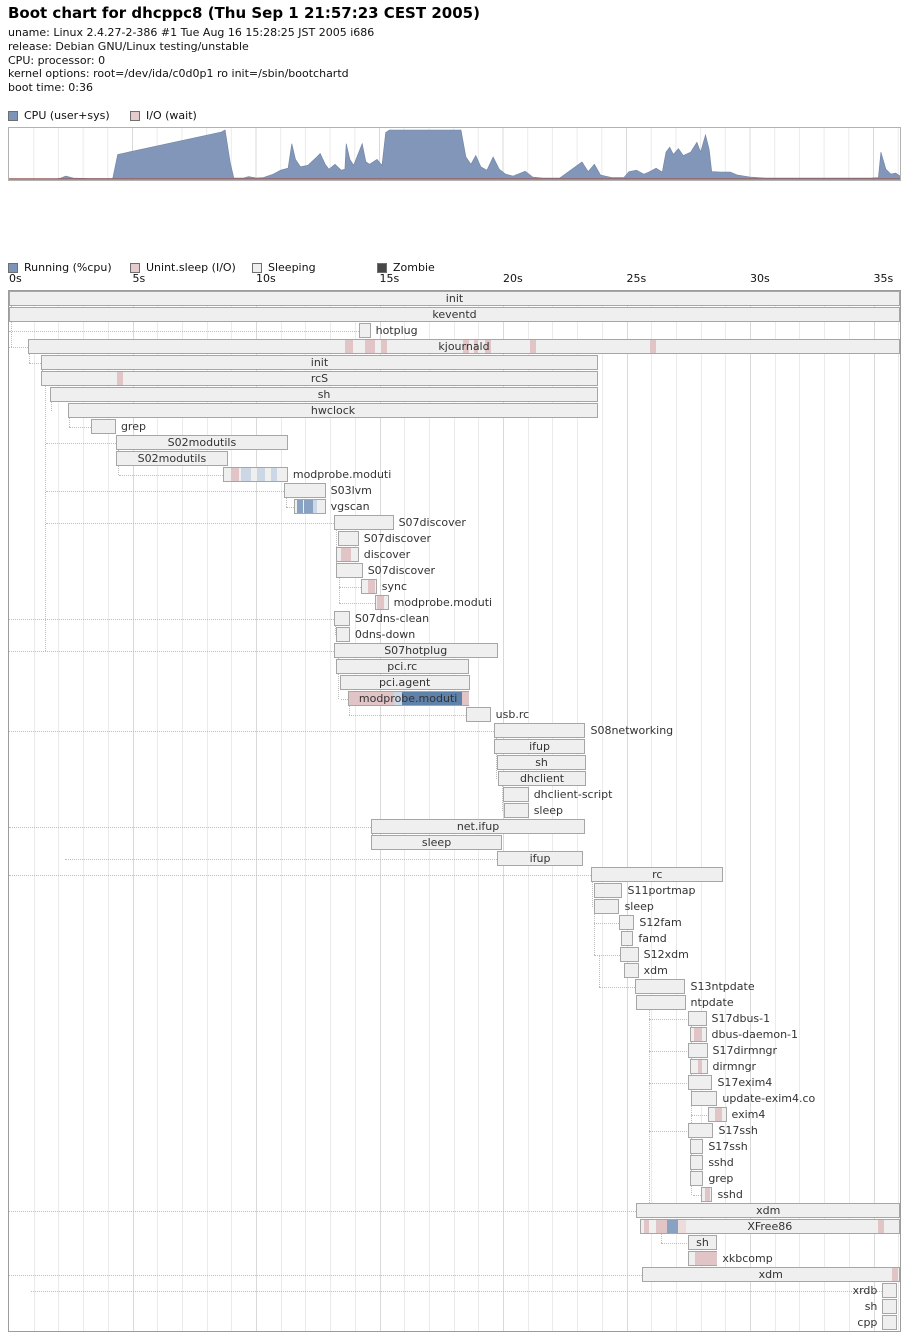 The height and width of the screenshot is (1340, 910). I want to click on process-label: ntpdate, so click(712, 1002).